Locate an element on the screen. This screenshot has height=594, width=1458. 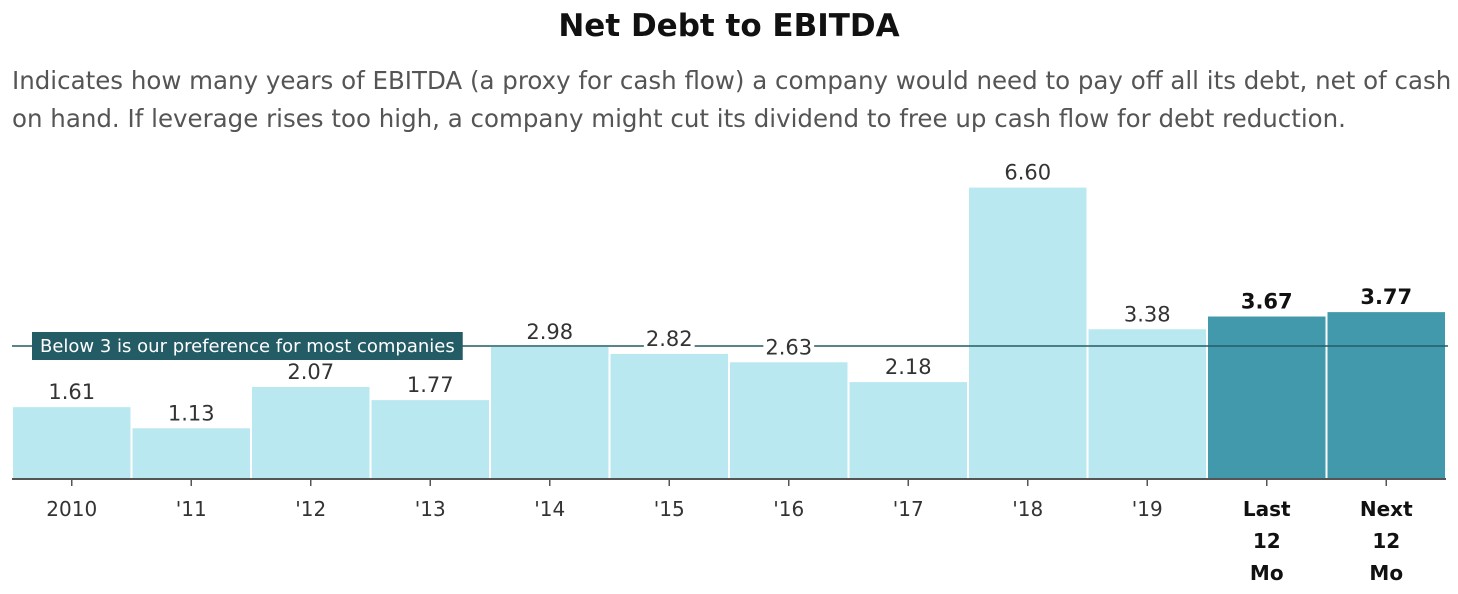
x-tick-label-6: '16 is located at coordinates (788, 509).